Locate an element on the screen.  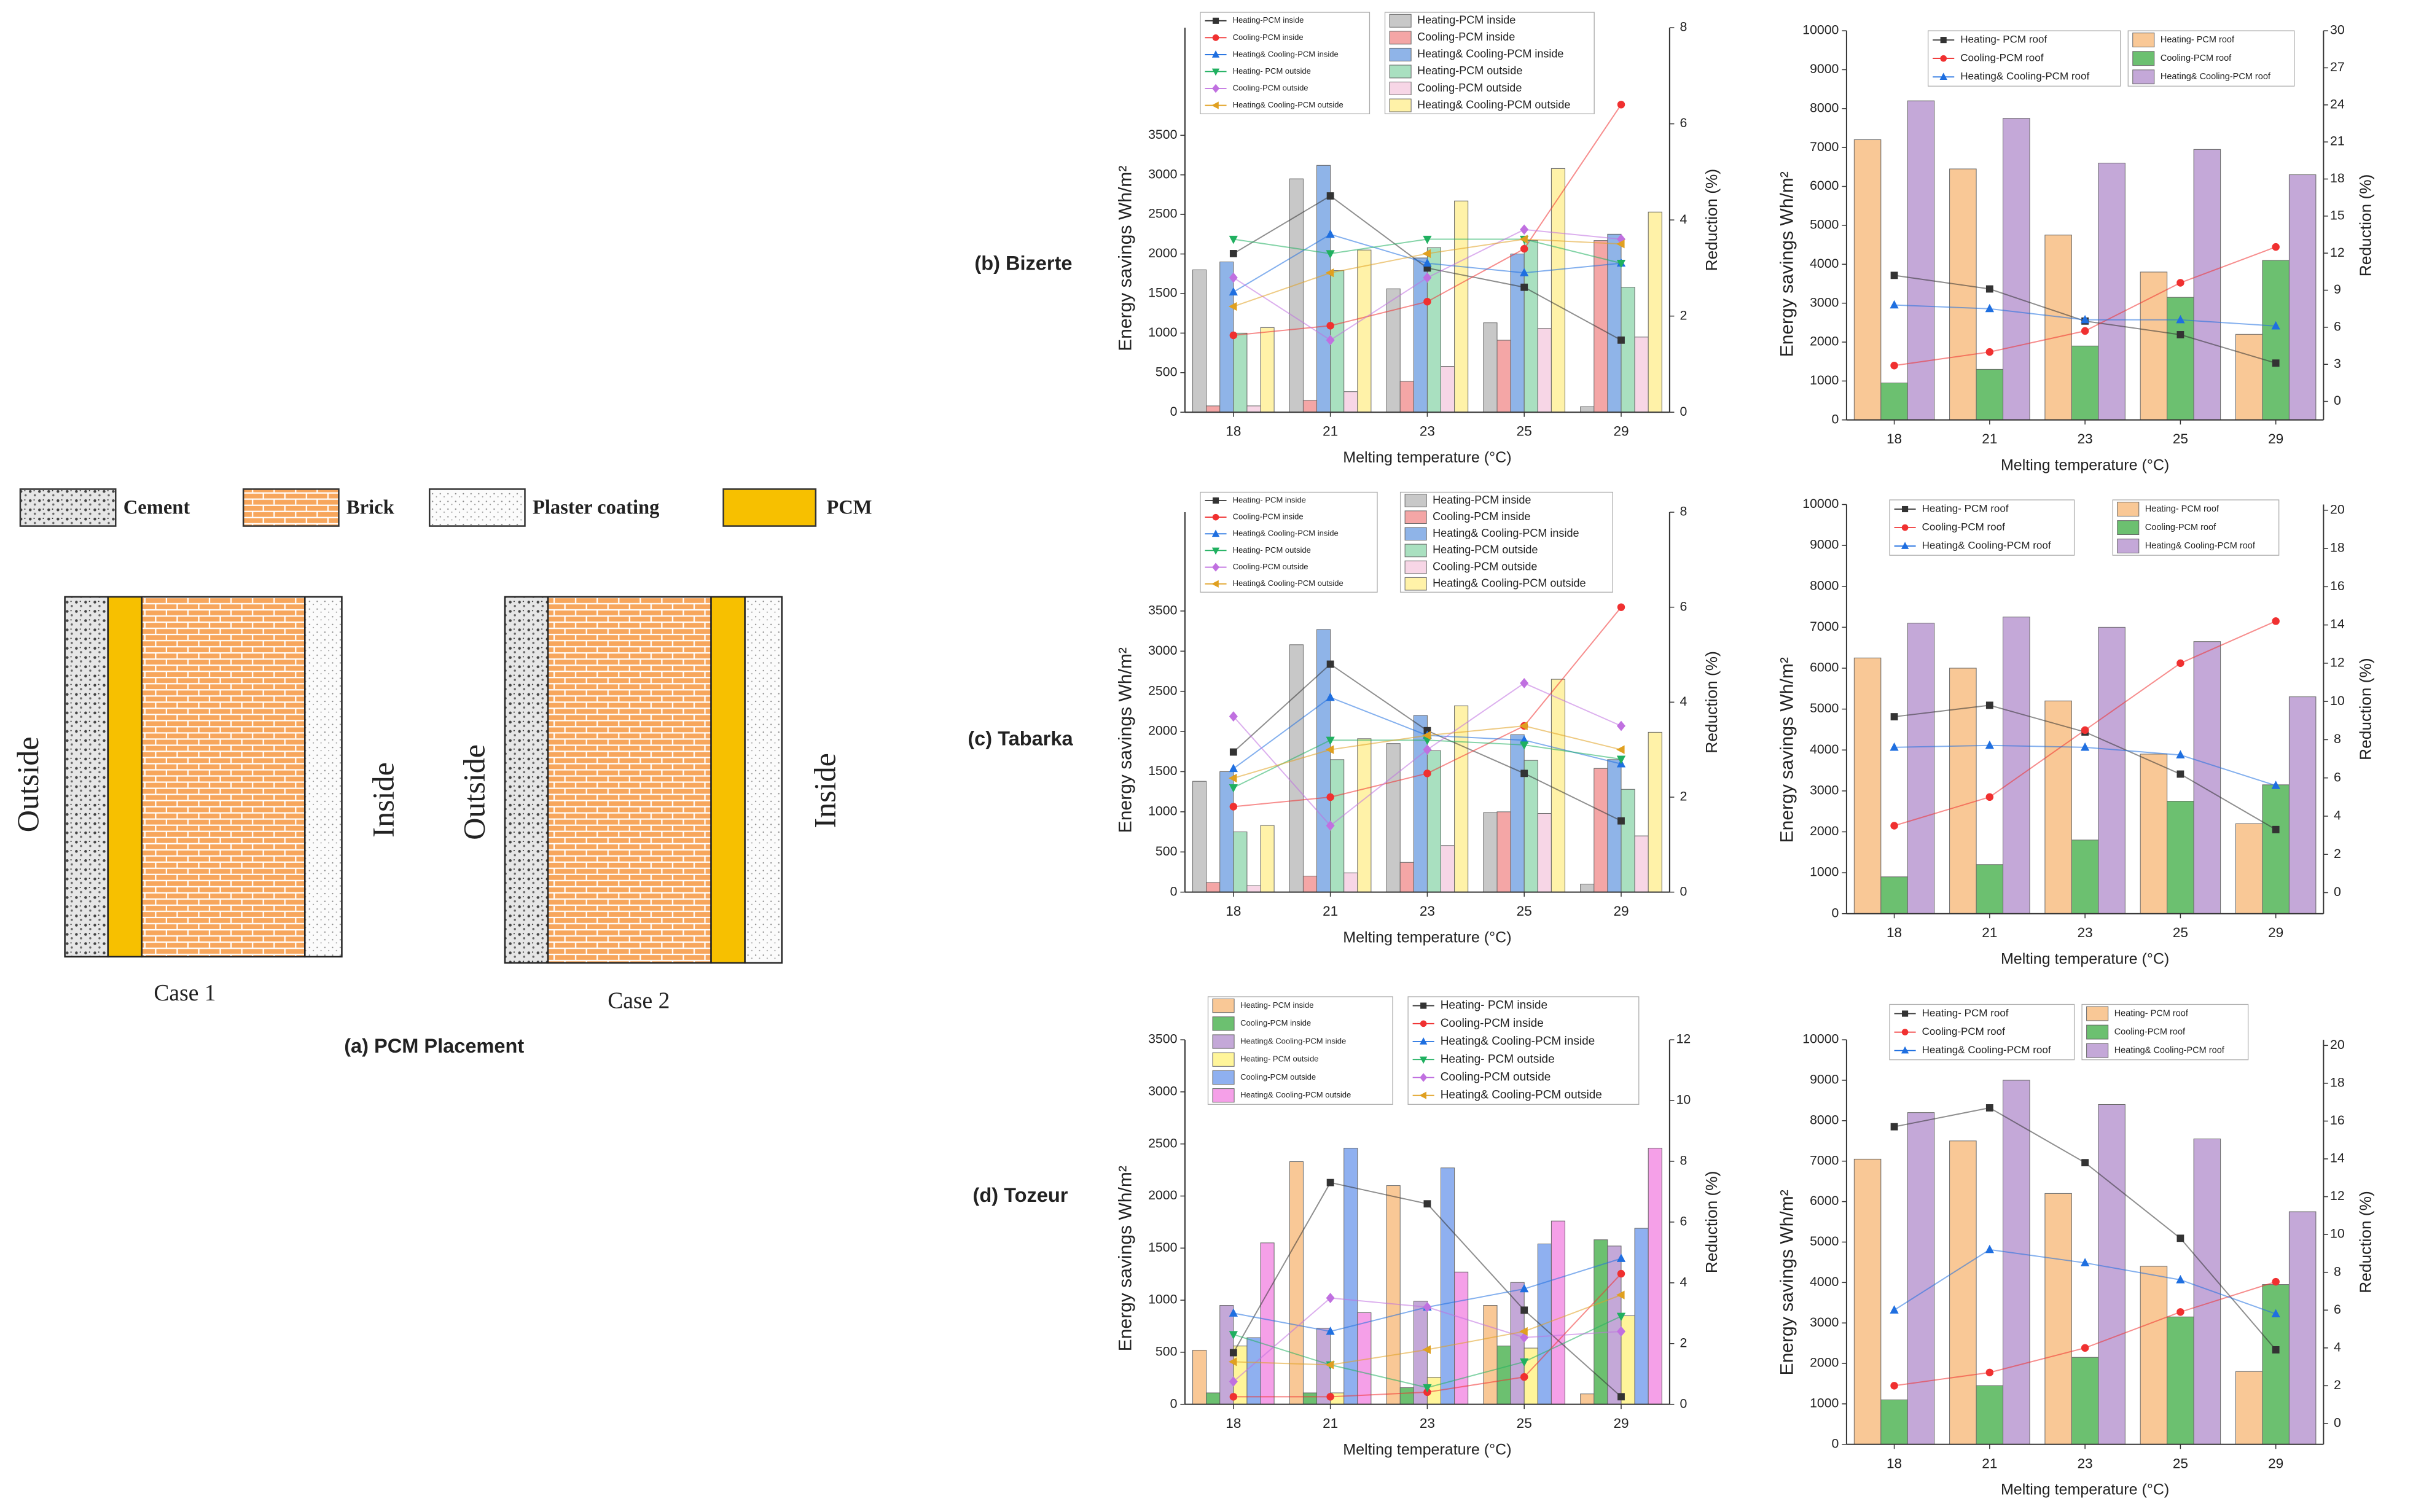
y2-tick-label: 6 is located at coordinates (2337, 326).